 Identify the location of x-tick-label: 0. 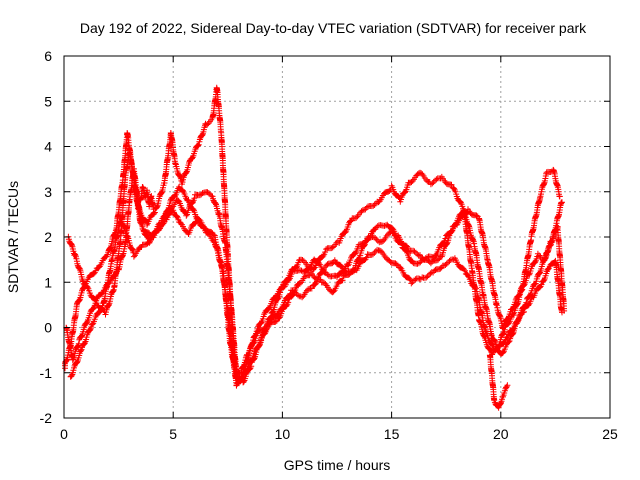
(64, 434).